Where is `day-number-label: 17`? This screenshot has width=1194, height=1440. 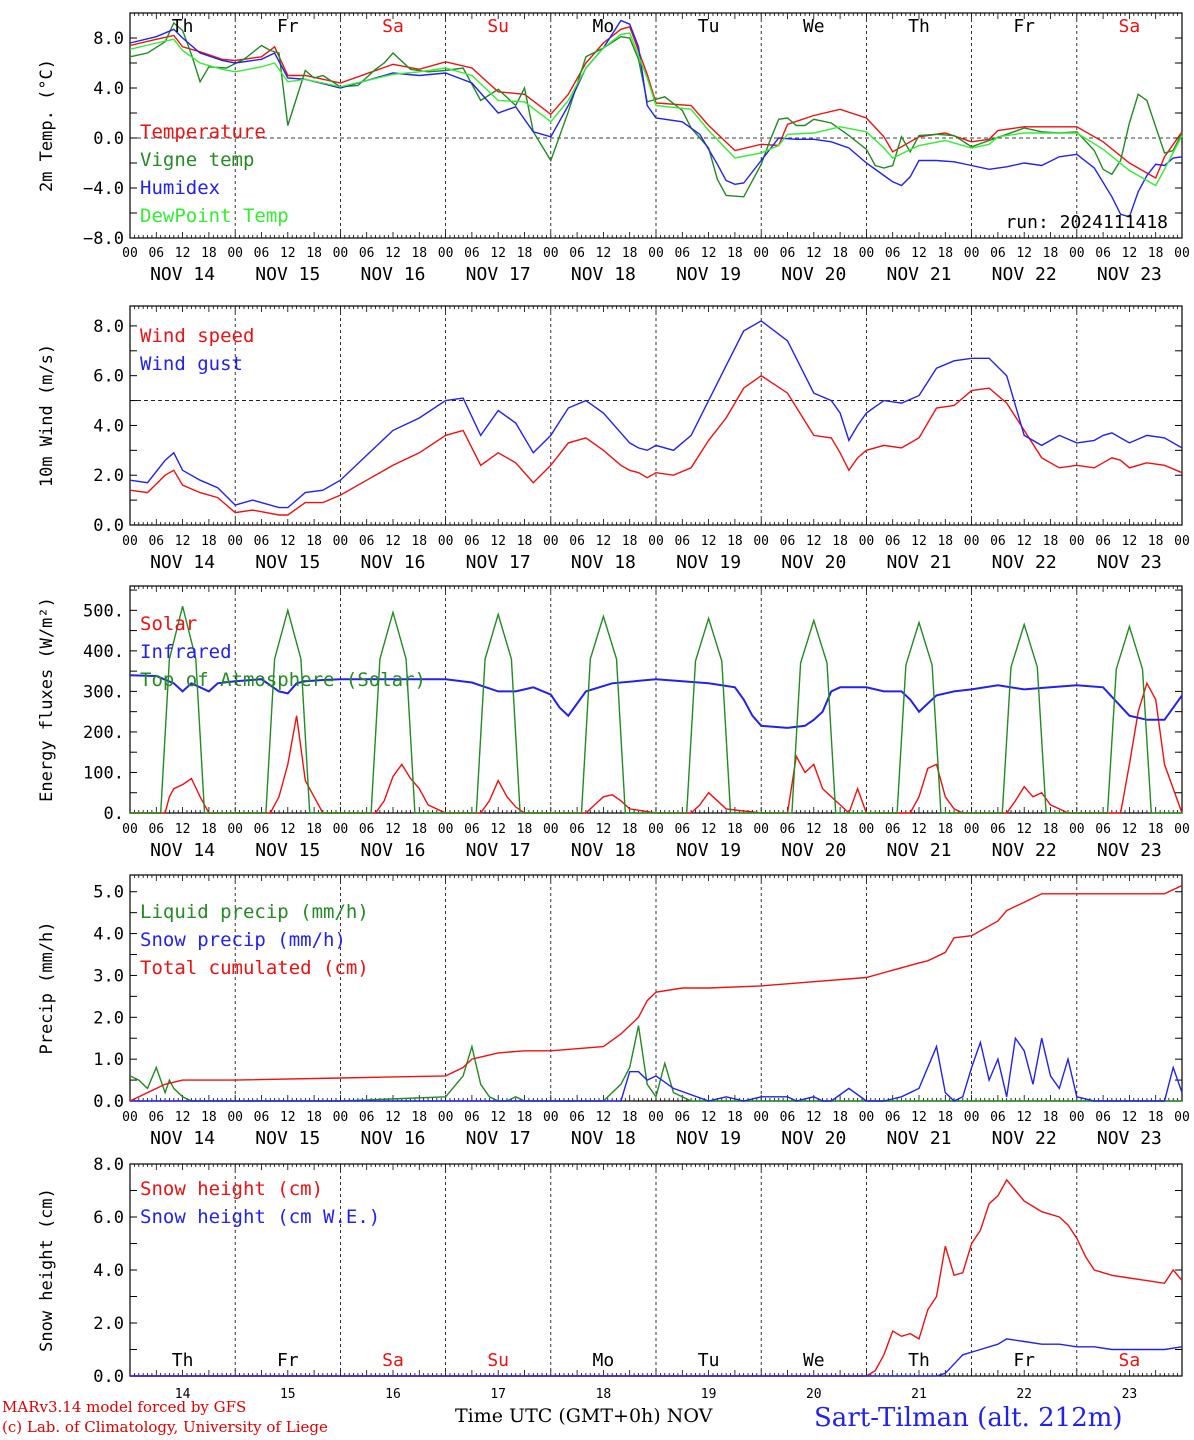 day-number-label: 17 is located at coordinates (498, 1394).